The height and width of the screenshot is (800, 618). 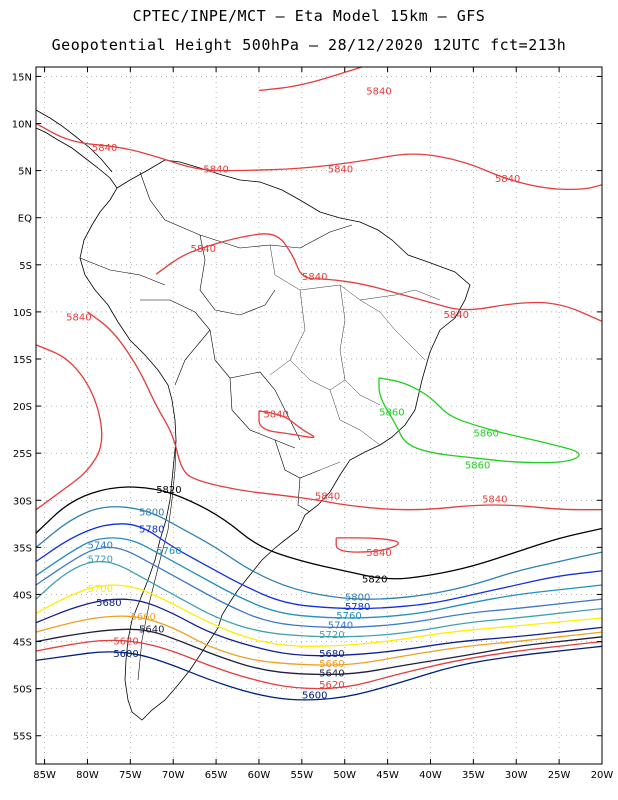 I want to click on lon-tick-label: 20W, so click(x=602, y=775).